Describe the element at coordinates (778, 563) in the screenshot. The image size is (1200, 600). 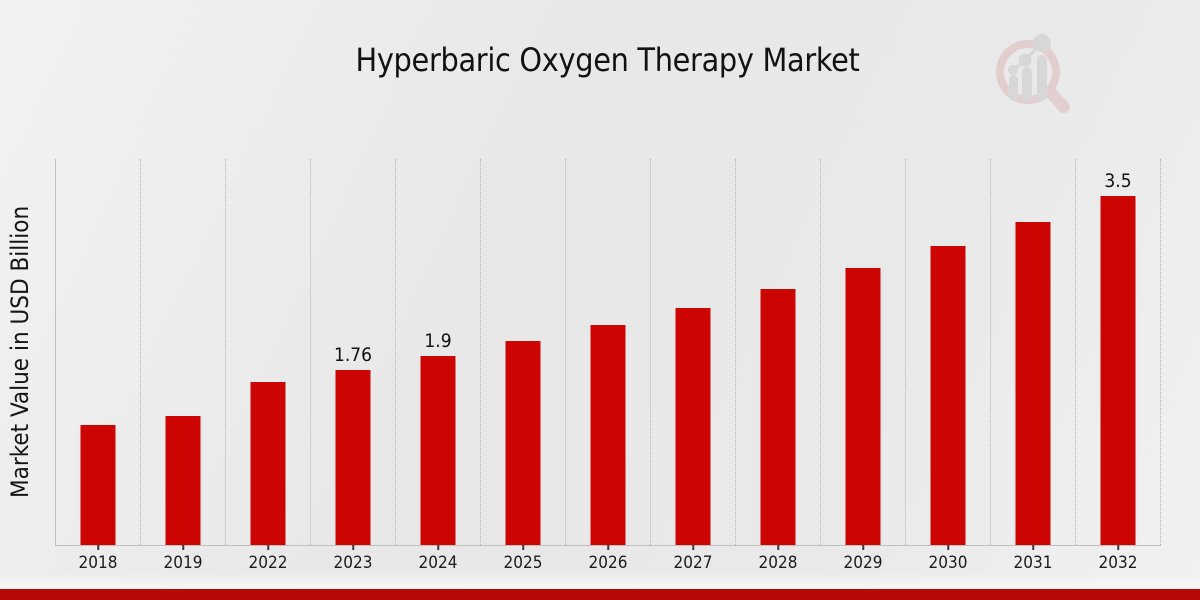
I see `x-tick-label: 2028` at that location.